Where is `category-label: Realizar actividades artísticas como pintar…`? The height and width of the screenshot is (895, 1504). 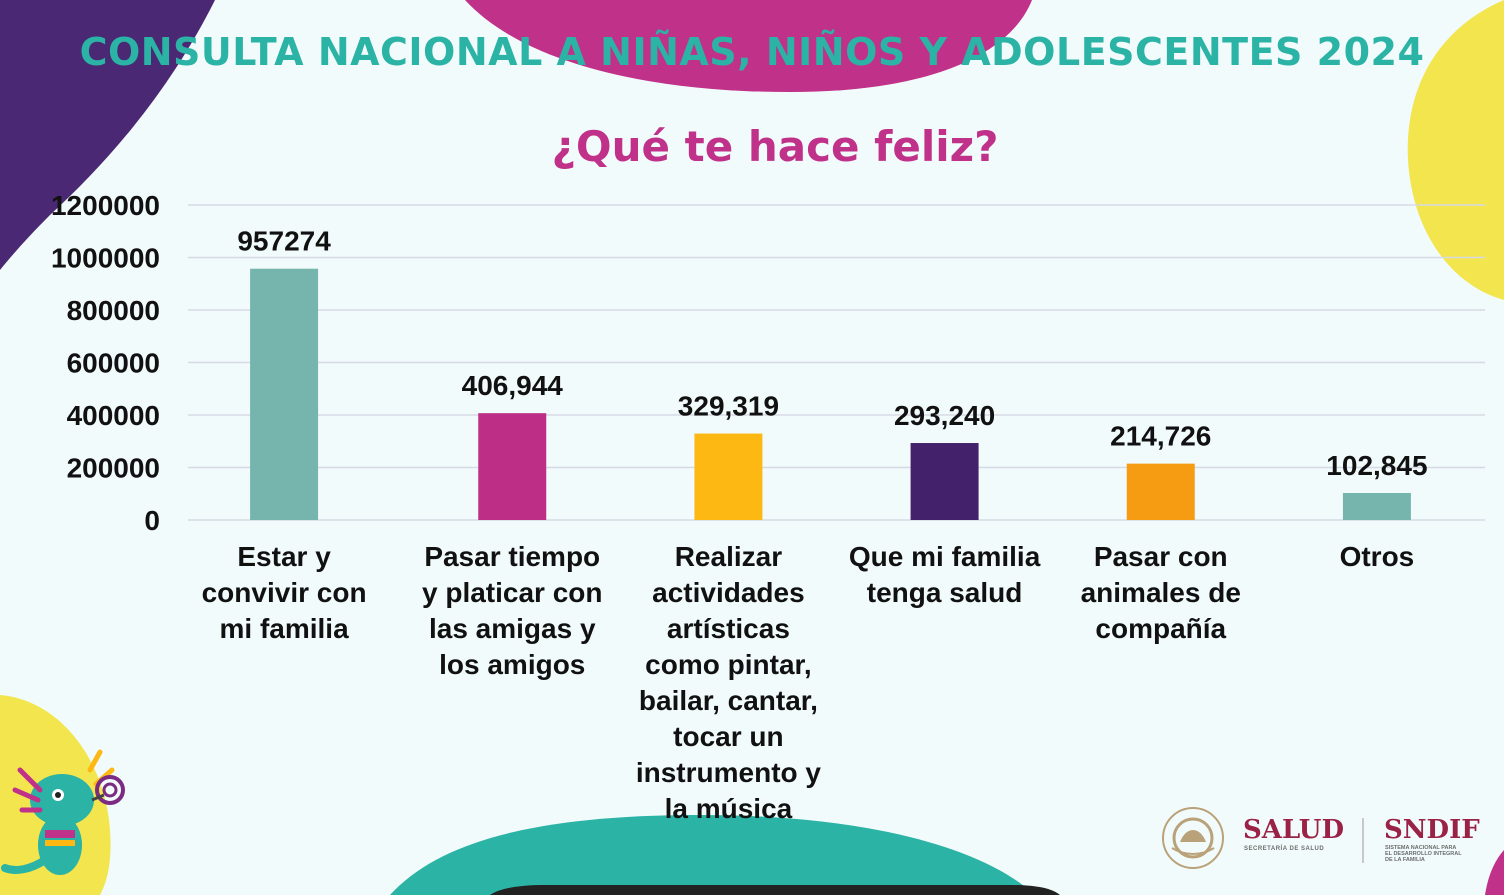
category-label: Realizar actividades artísticas como pintar… is located at coordinates (729, 682).